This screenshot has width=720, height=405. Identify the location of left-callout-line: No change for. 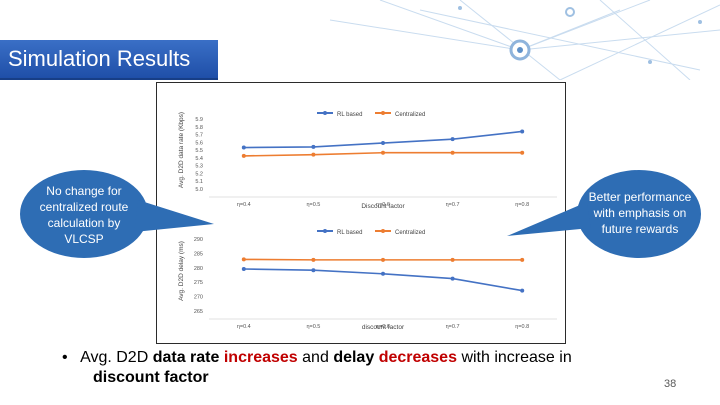
(84, 191).